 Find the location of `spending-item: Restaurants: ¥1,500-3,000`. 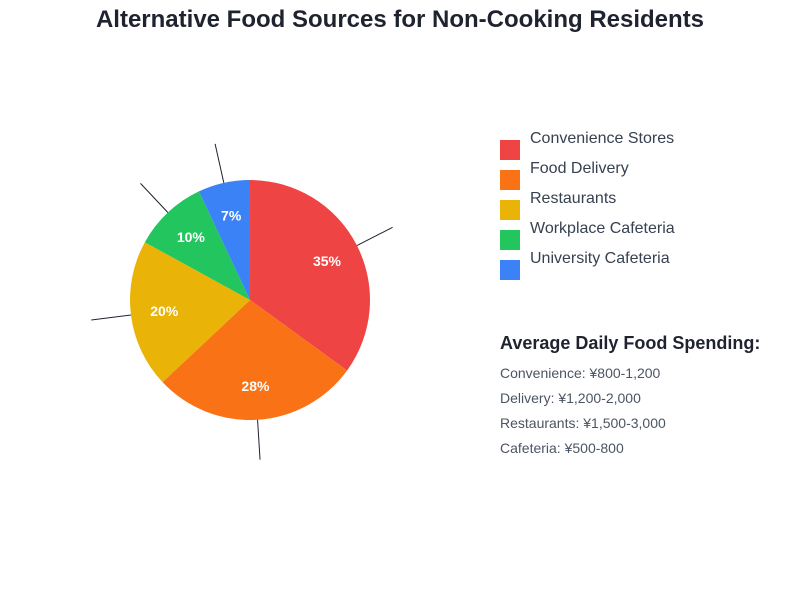

spending-item: Restaurants: ¥1,500-3,000 is located at coordinates (583, 423).